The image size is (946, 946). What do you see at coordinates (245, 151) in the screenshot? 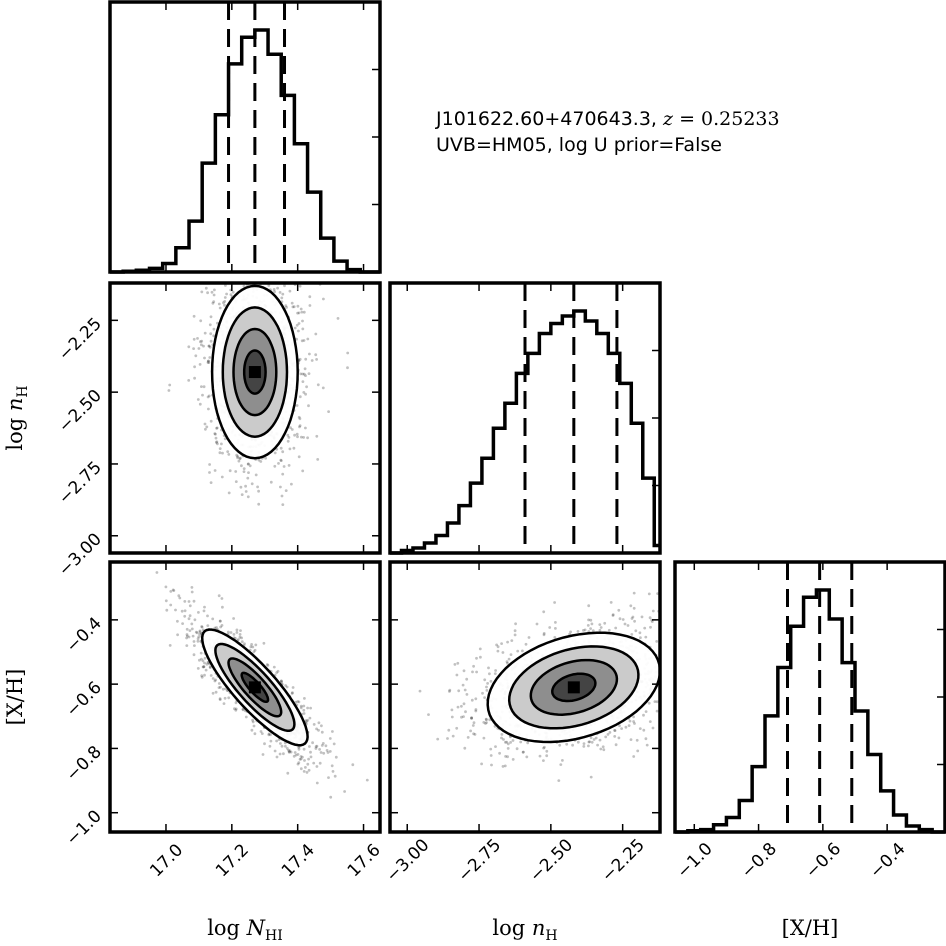
I see `hist-step-line` at bounding box center [245, 151].